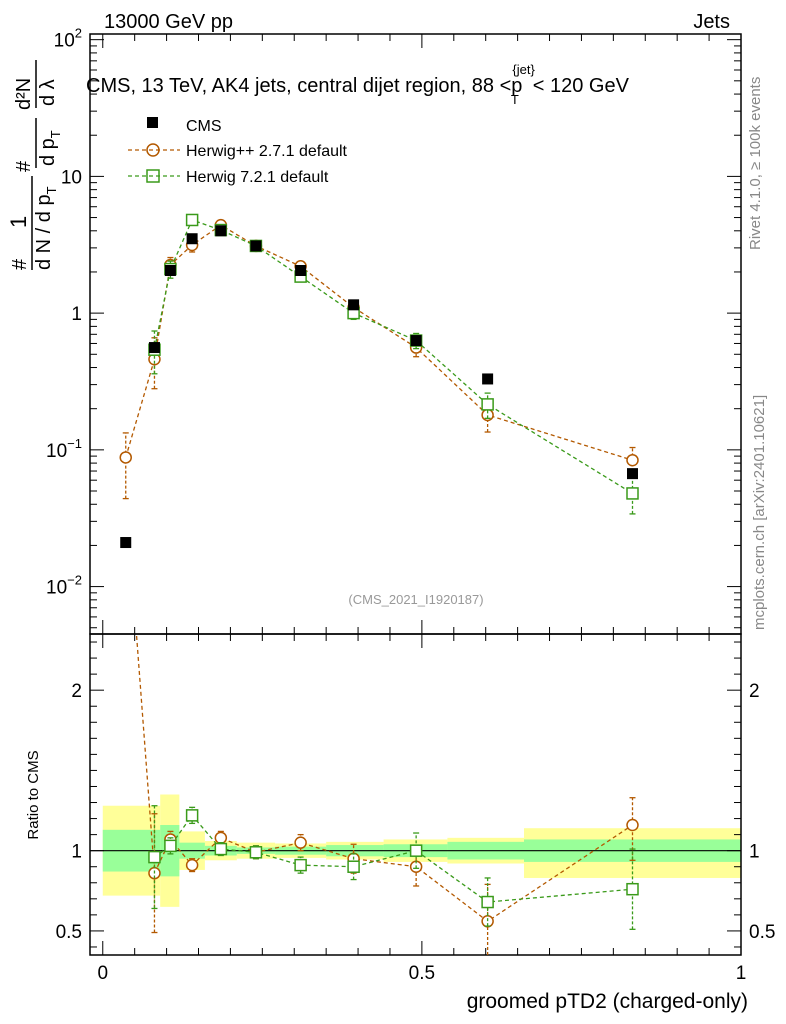 Image resolution: width=786 pixels, height=1024 pixels. What do you see at coordinates (754, 691) in the screenshot?
I see `ratio-y-tick-label-right: 2` at bounding box center [754, 691].